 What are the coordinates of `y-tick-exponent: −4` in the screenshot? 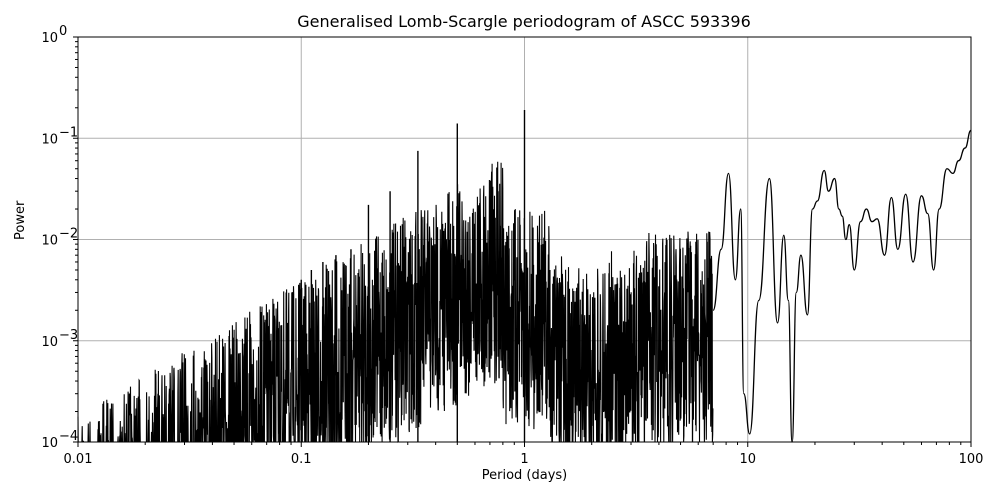 It's located at (68, 436).